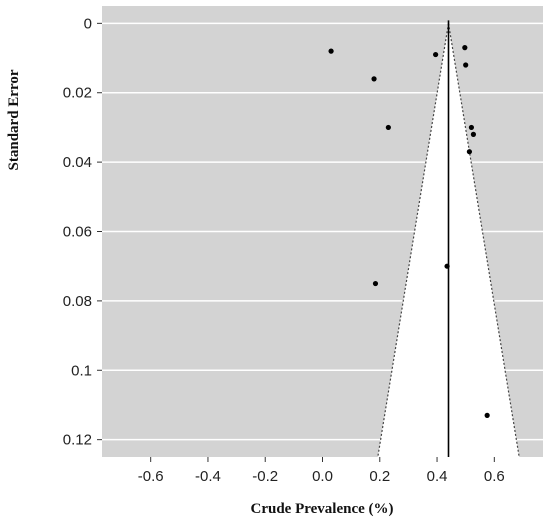 The width and height of the screenshot is (550, 523). What do you see at coordinates (321, 509) in the screenshot?
I see `x-axis-title: Crude Prevalence (%)` at bounding box center [321, 509].